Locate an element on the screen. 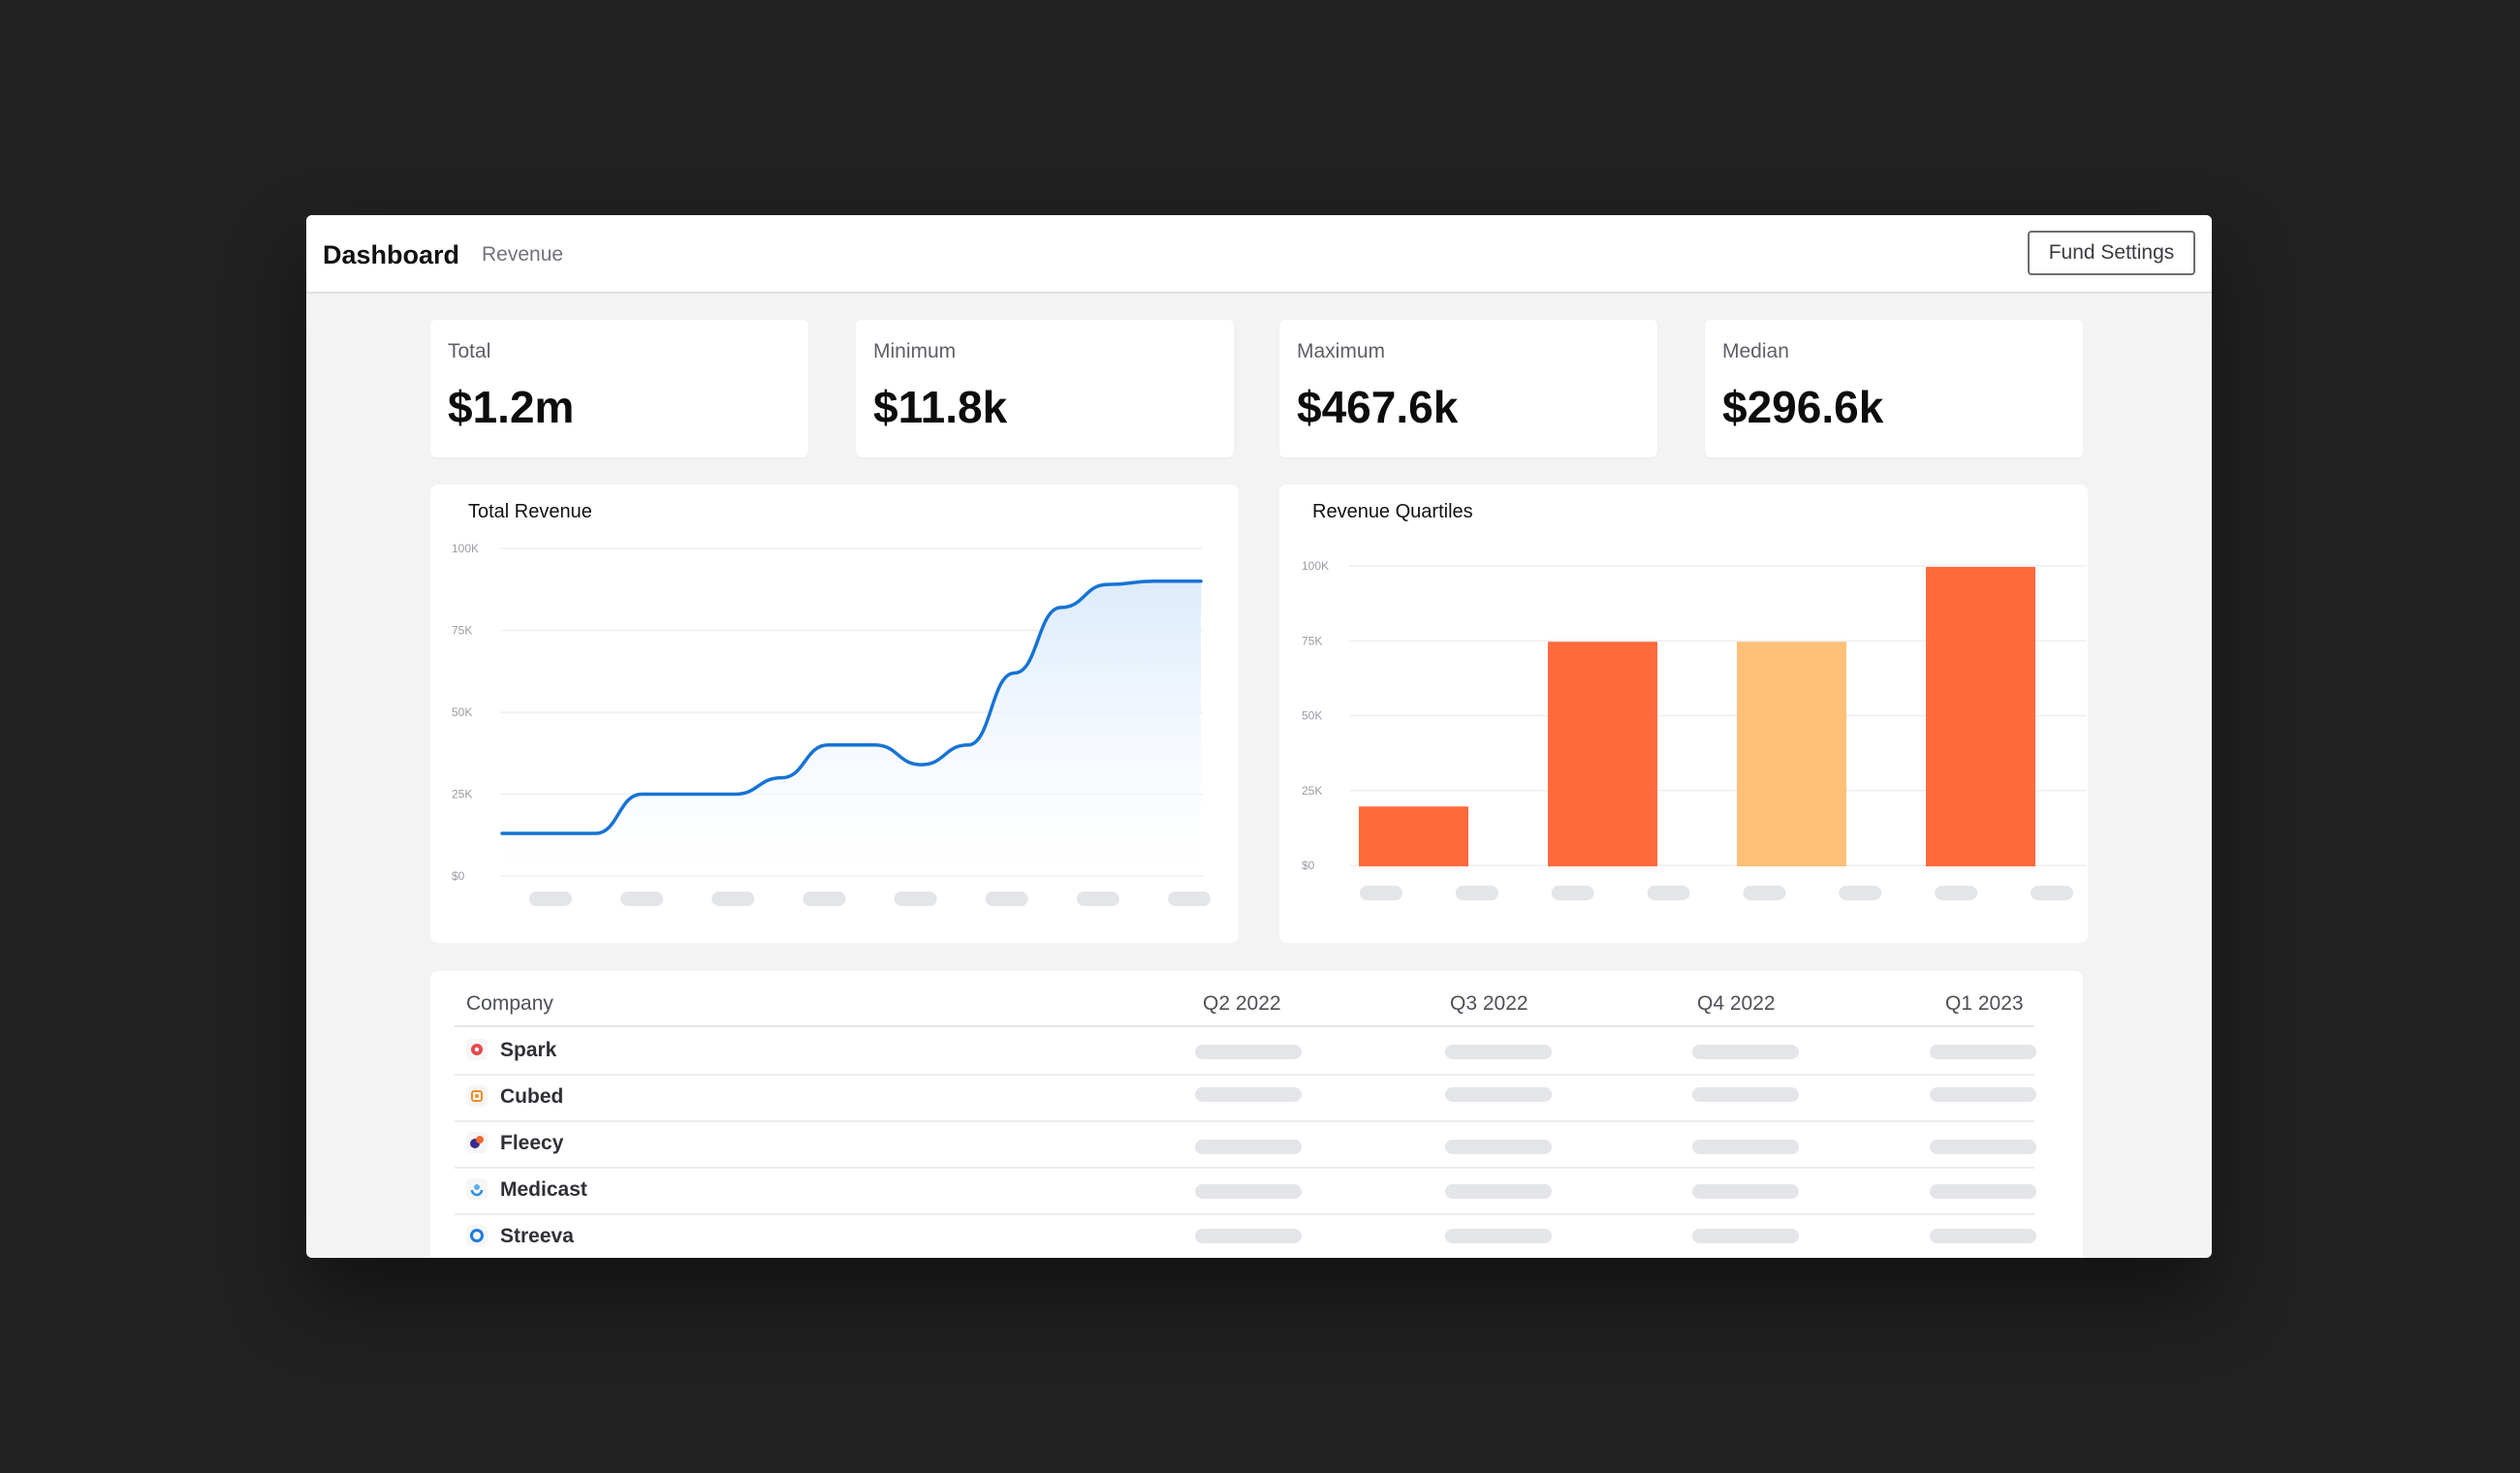 The image size is (2520, 1473). company-name: Cubed is located at coordinates (532, 1096).